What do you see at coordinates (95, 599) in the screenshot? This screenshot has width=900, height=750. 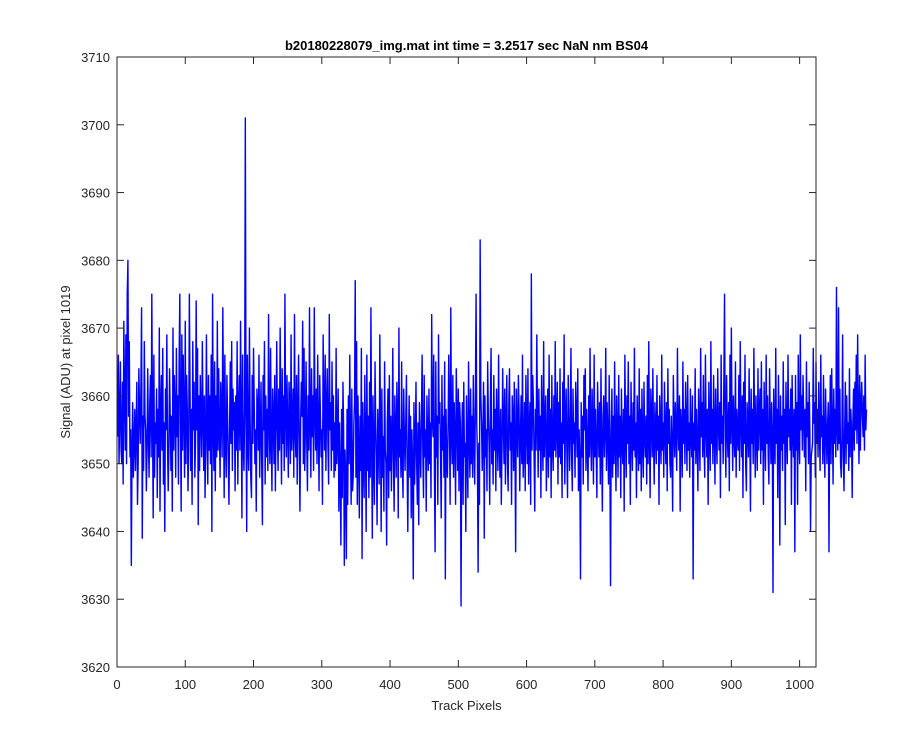 I see `y-tick-label: 3630` at bounding box center [95, 599].